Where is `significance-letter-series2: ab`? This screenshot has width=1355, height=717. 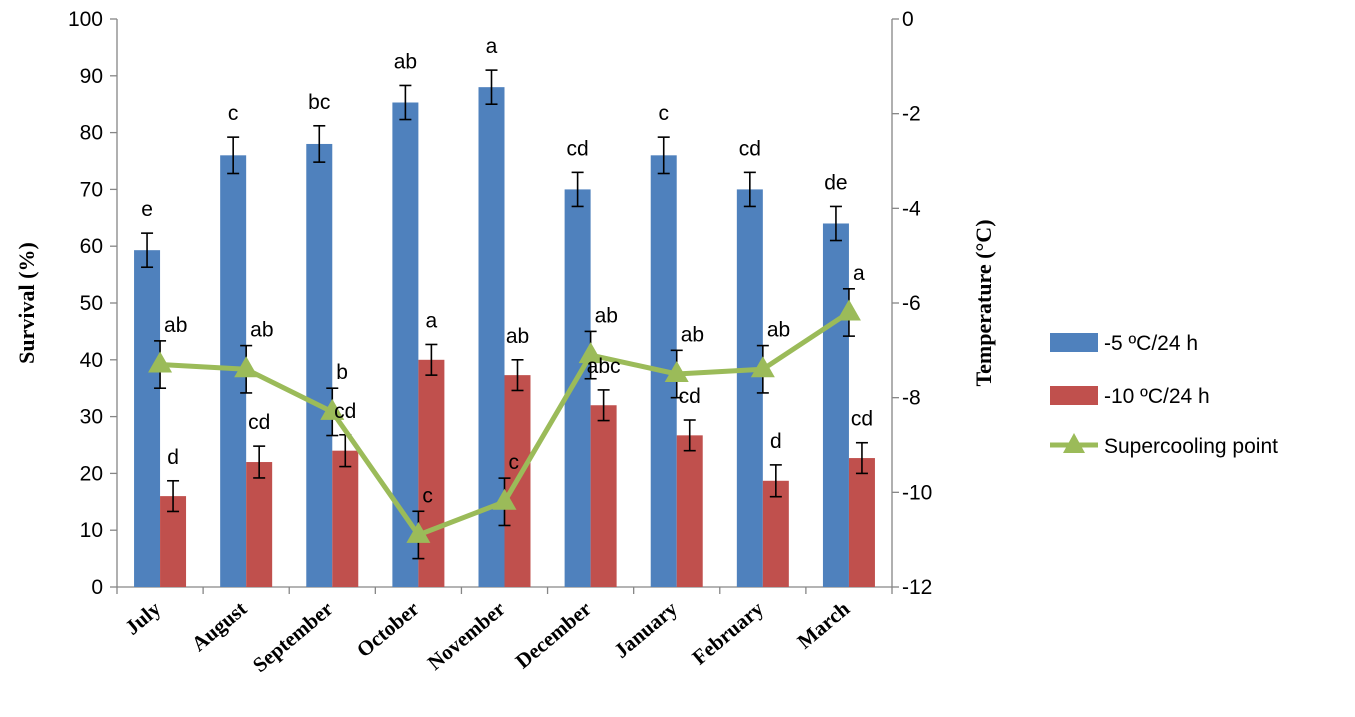
significance-letter-series2: ab is located at coordinates (517, 336).